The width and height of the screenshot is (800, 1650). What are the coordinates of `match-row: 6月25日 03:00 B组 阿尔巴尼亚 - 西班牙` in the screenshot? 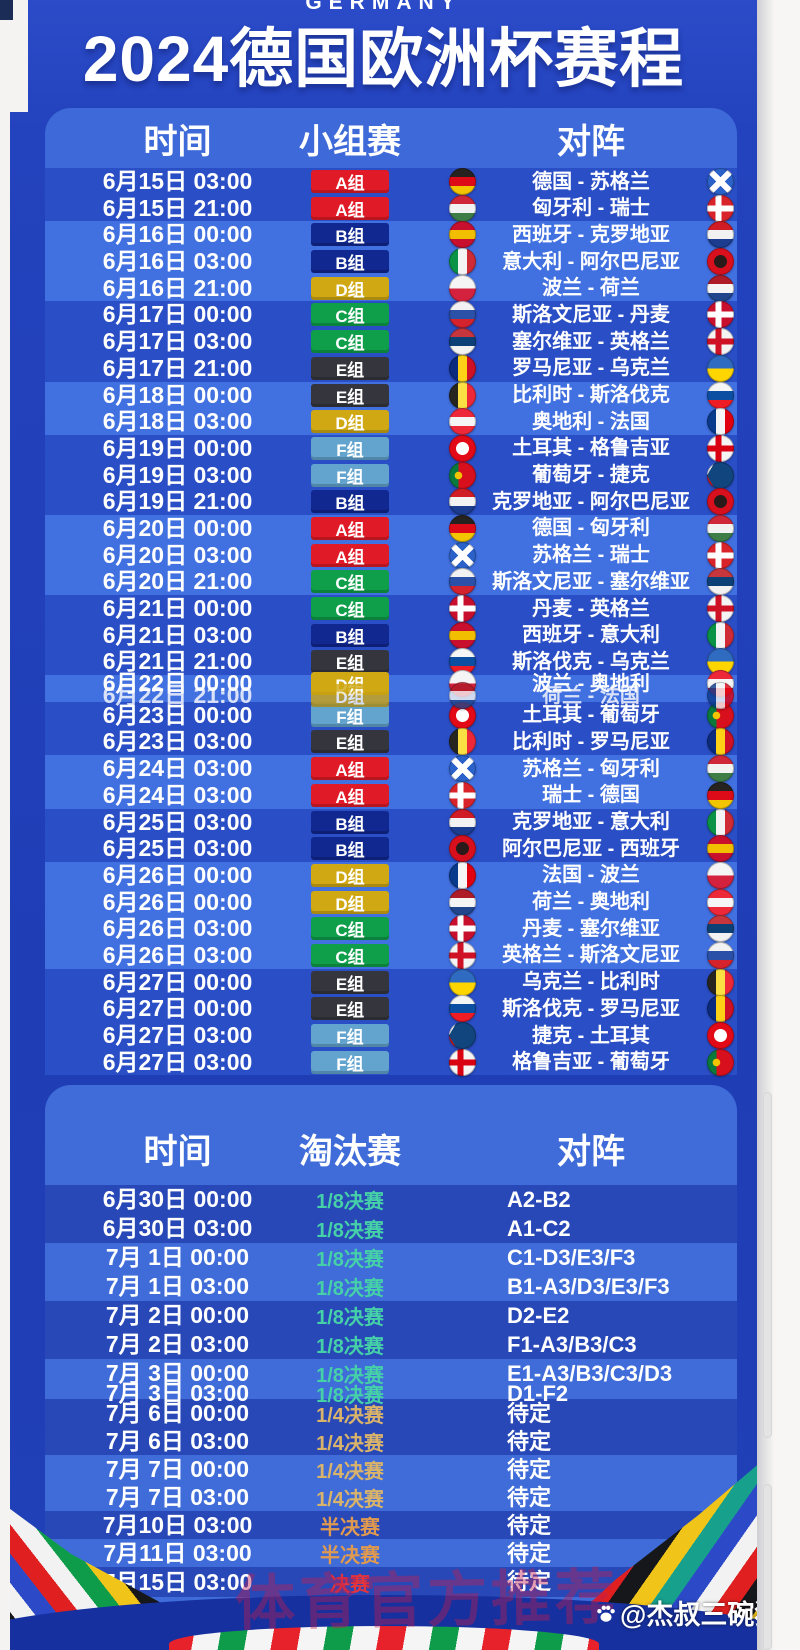 It's located at (391, 849).